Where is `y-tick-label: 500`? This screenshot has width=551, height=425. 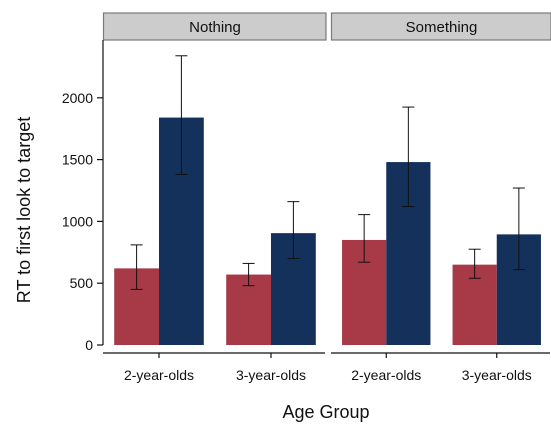 y-tick-label: 500 is located at coordinates (82, 283).